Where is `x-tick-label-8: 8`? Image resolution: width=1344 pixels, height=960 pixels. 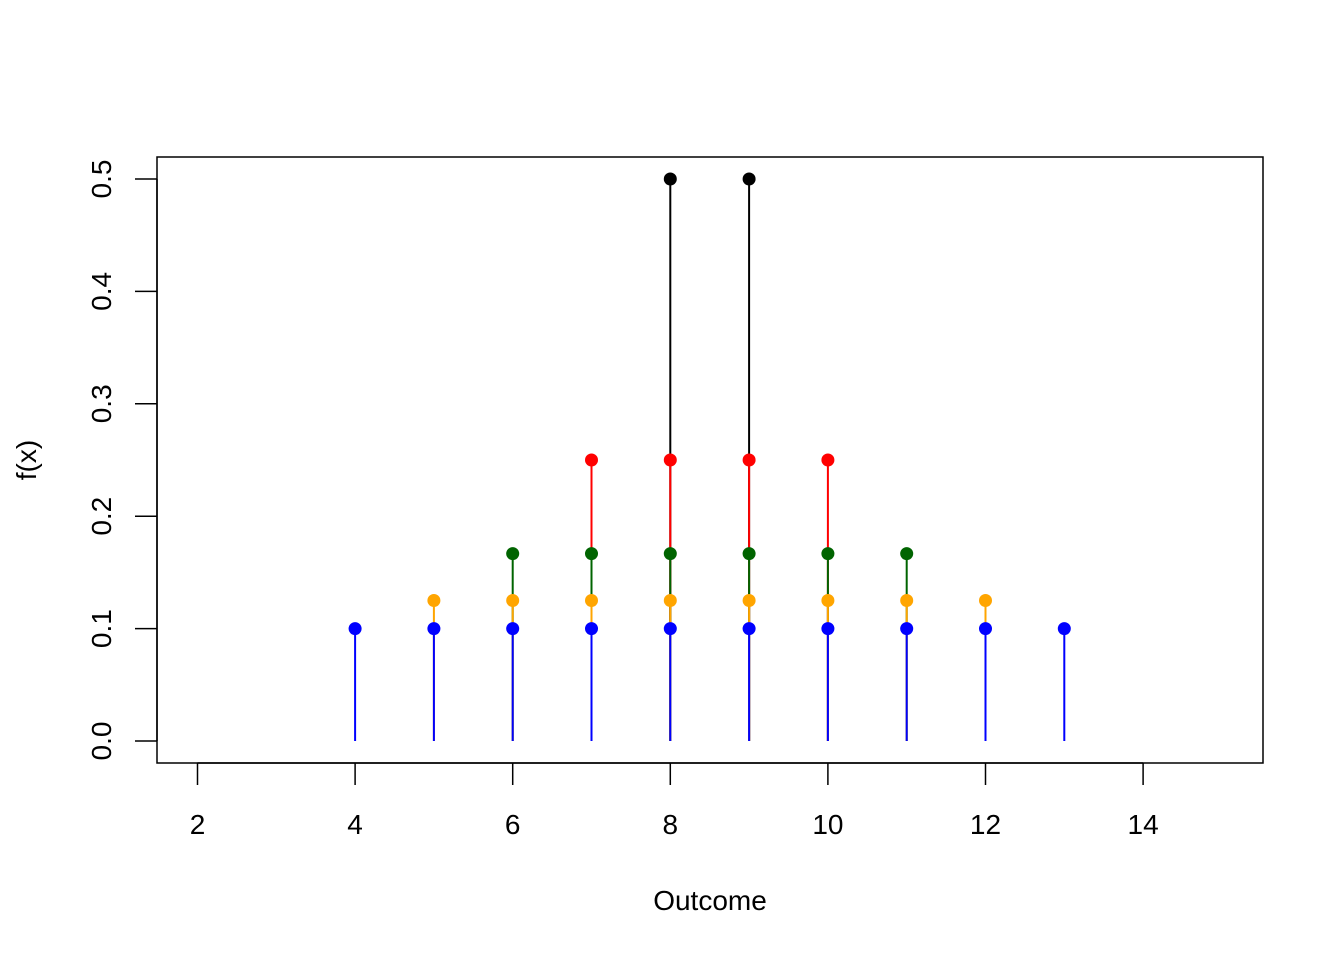
x-tick-label-8: 8 is located at coordinates (671, 824).